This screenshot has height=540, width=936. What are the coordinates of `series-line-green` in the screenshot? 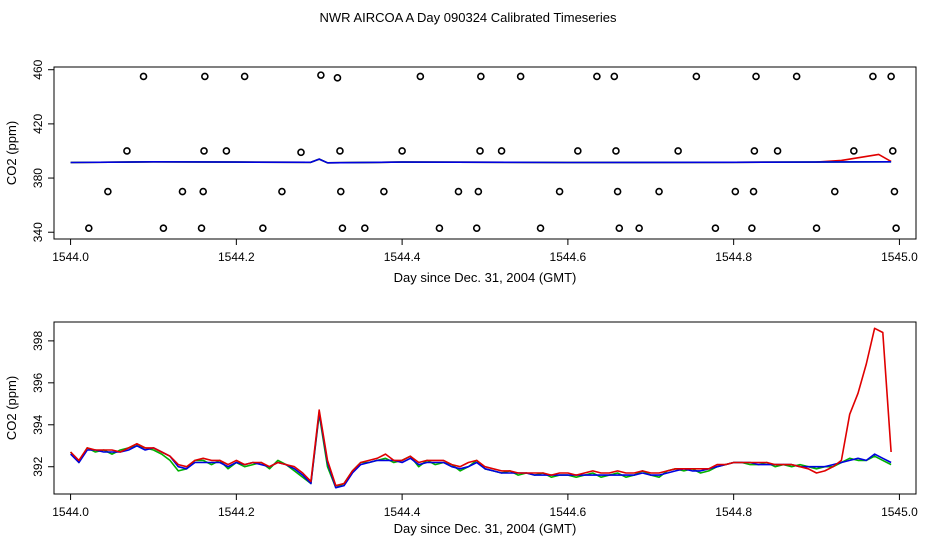 It's located at (480, 451).